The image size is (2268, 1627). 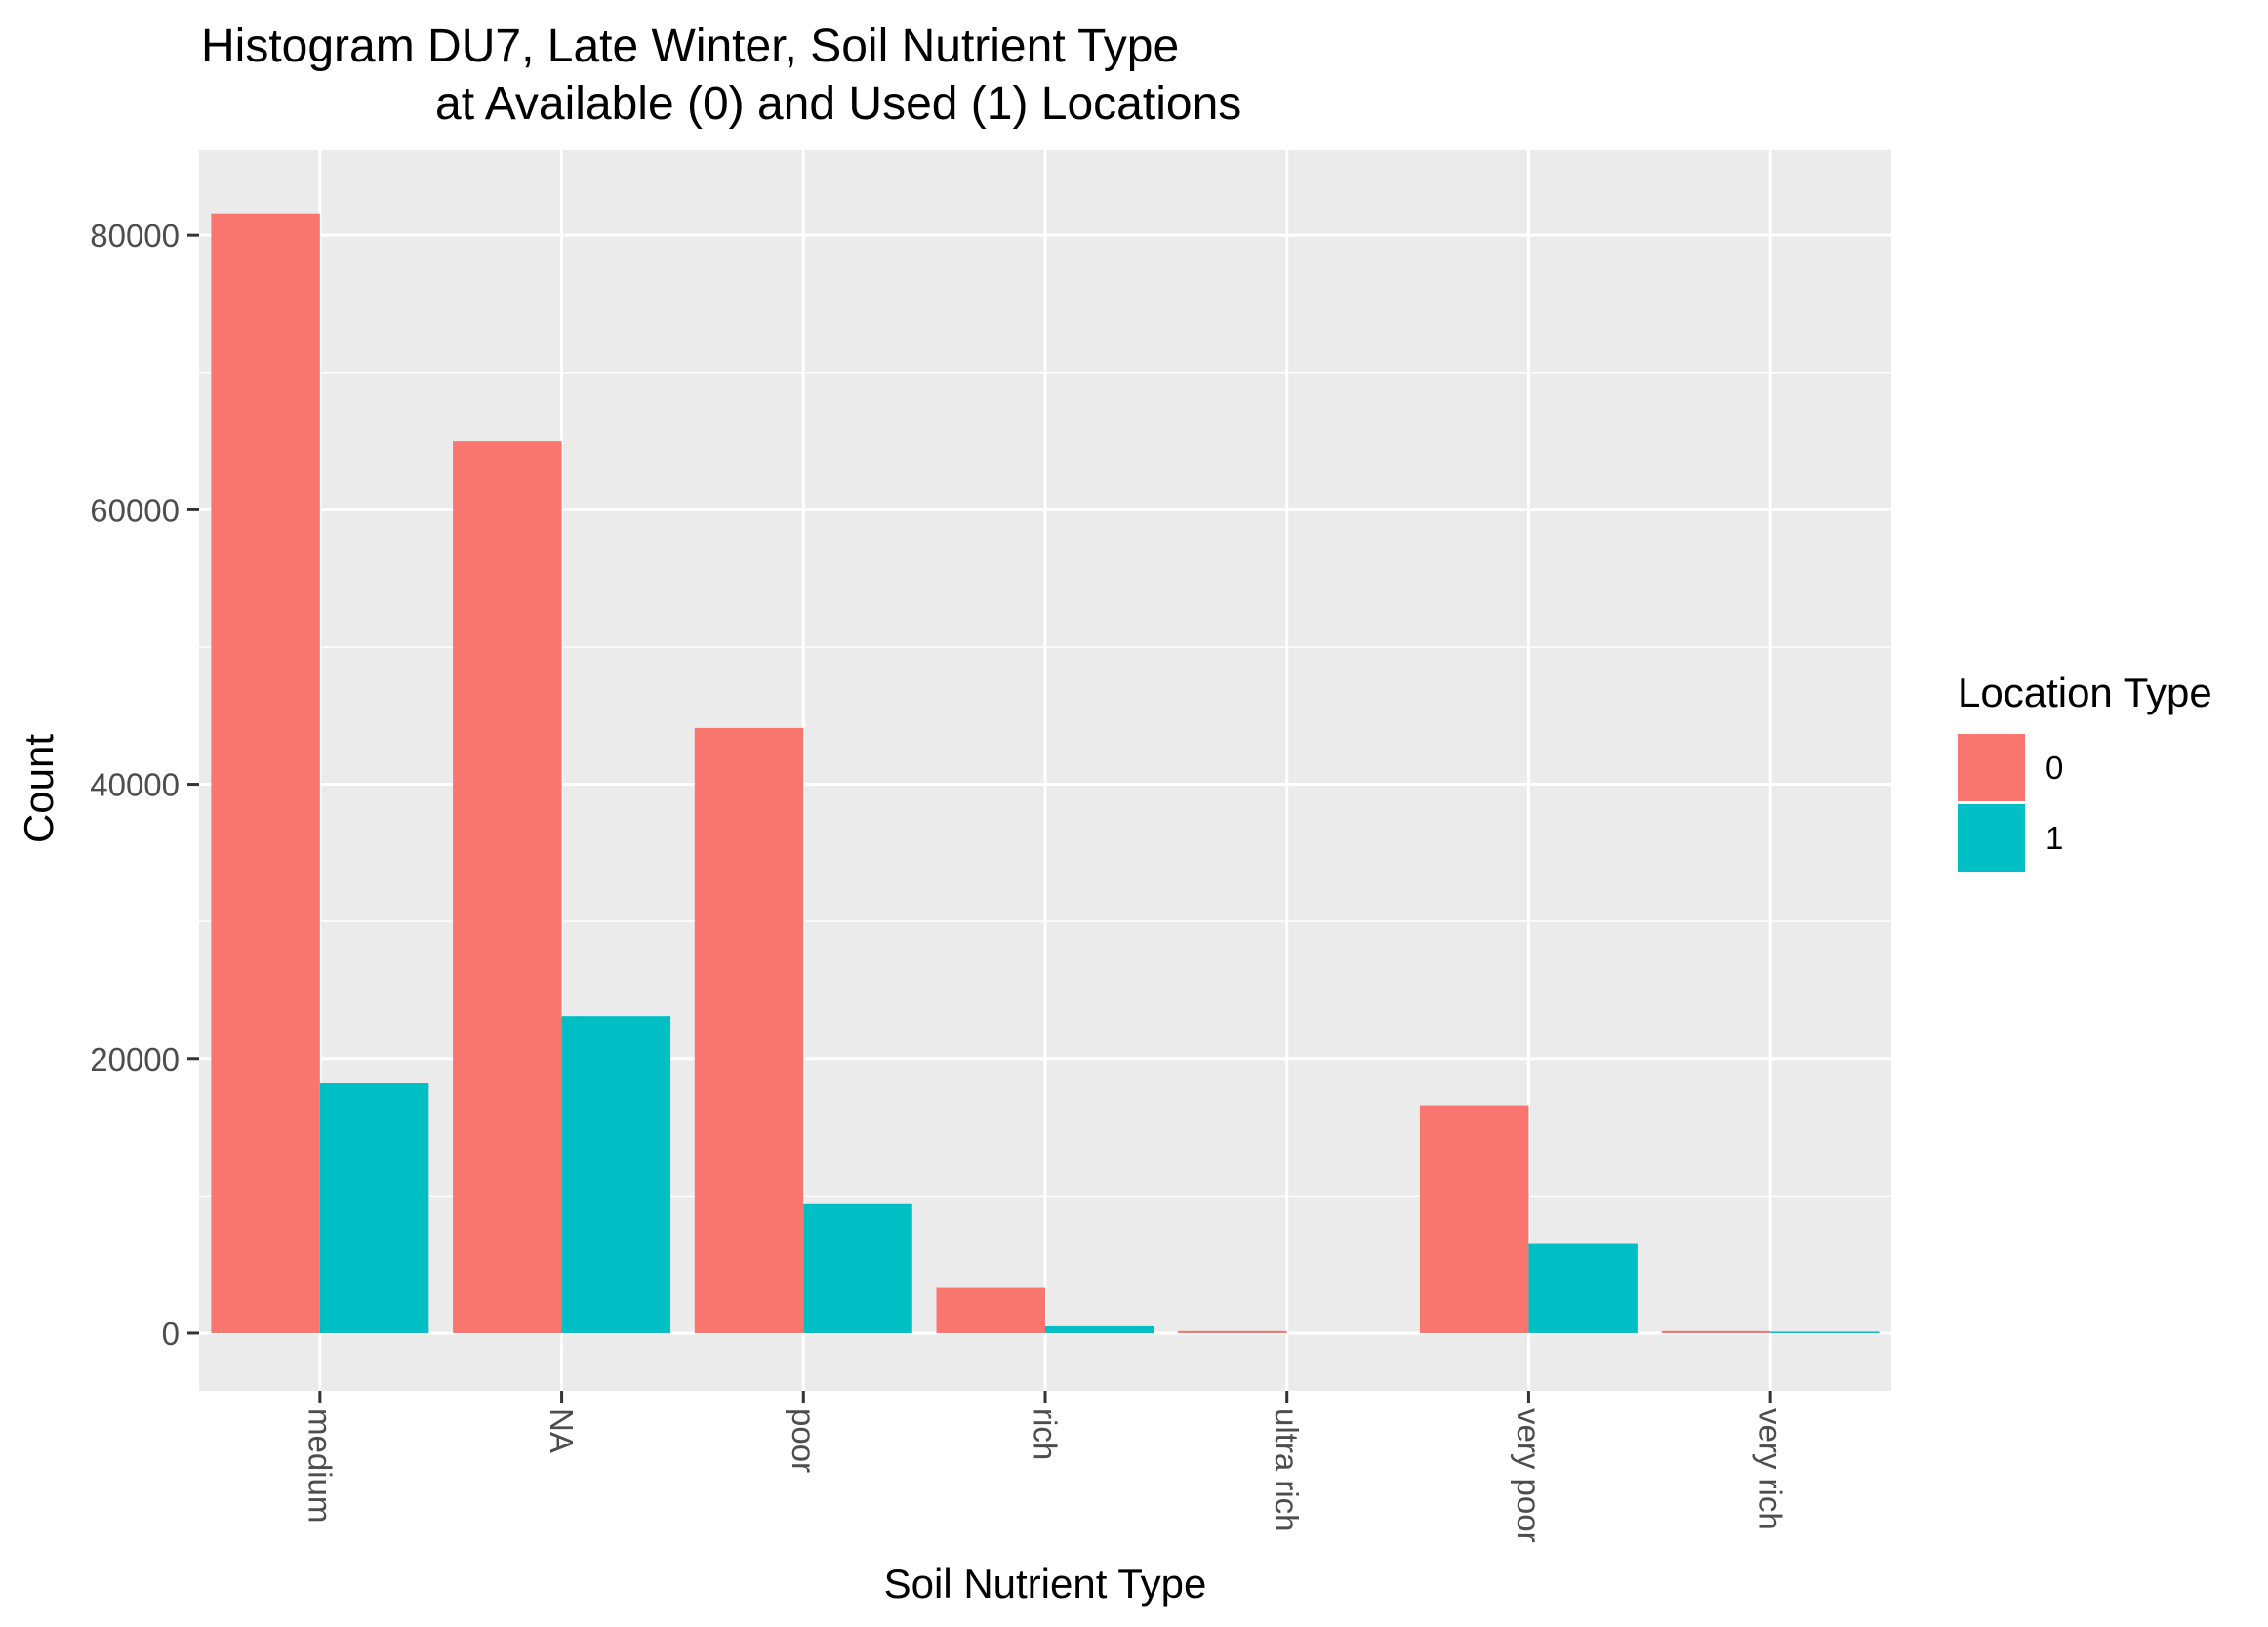 I want to click on x-axis-title: Soil Nutrient Type, so click(x=1046, y=1584).